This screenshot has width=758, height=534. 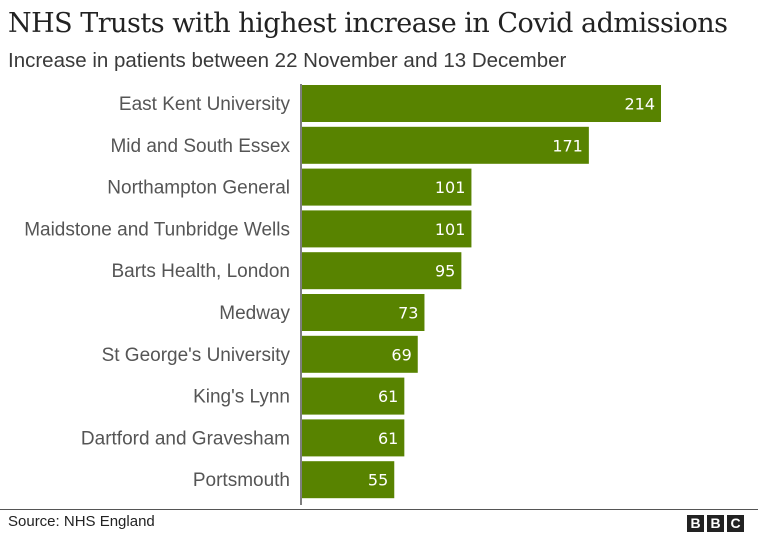 What do you see at coordinates (81, 521) in the screenshot?
I see `source-note: Source: NHS England` at bounding box center [81, 521].